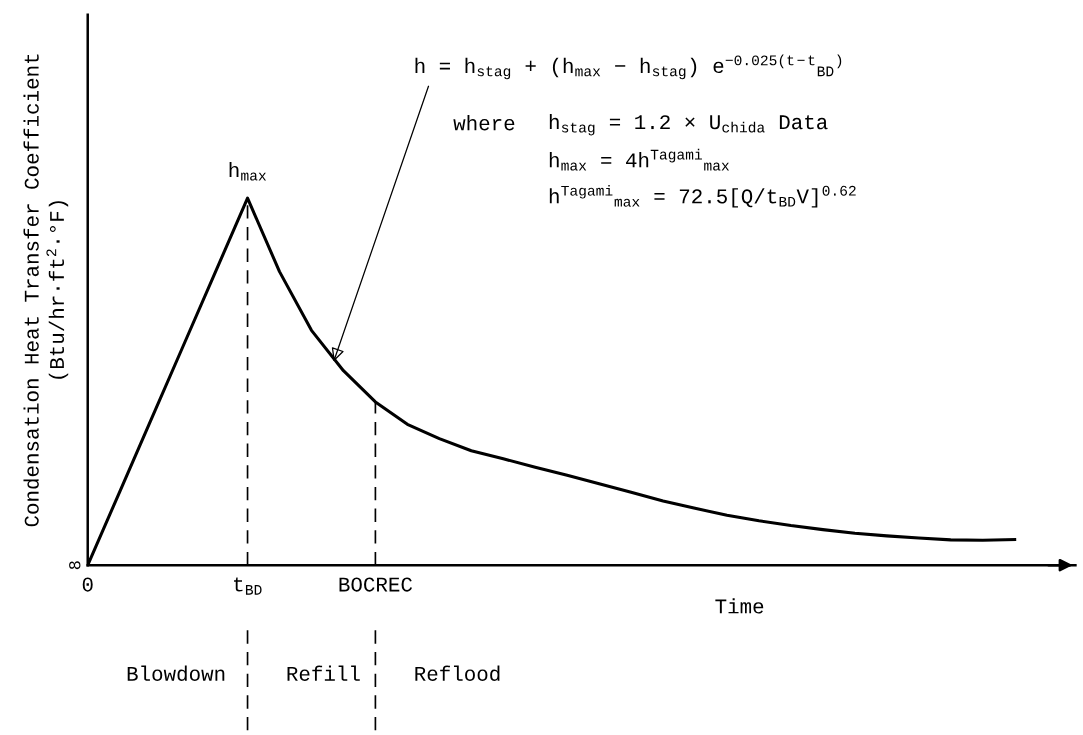 The width and height of the screenshot is (1083, 735). I want to click on annotation: 8, so click(75, 565).